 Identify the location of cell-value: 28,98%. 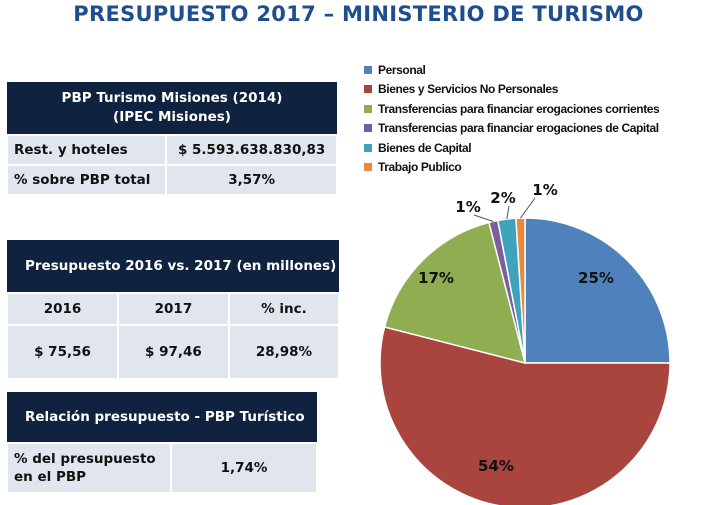
(284, 352).